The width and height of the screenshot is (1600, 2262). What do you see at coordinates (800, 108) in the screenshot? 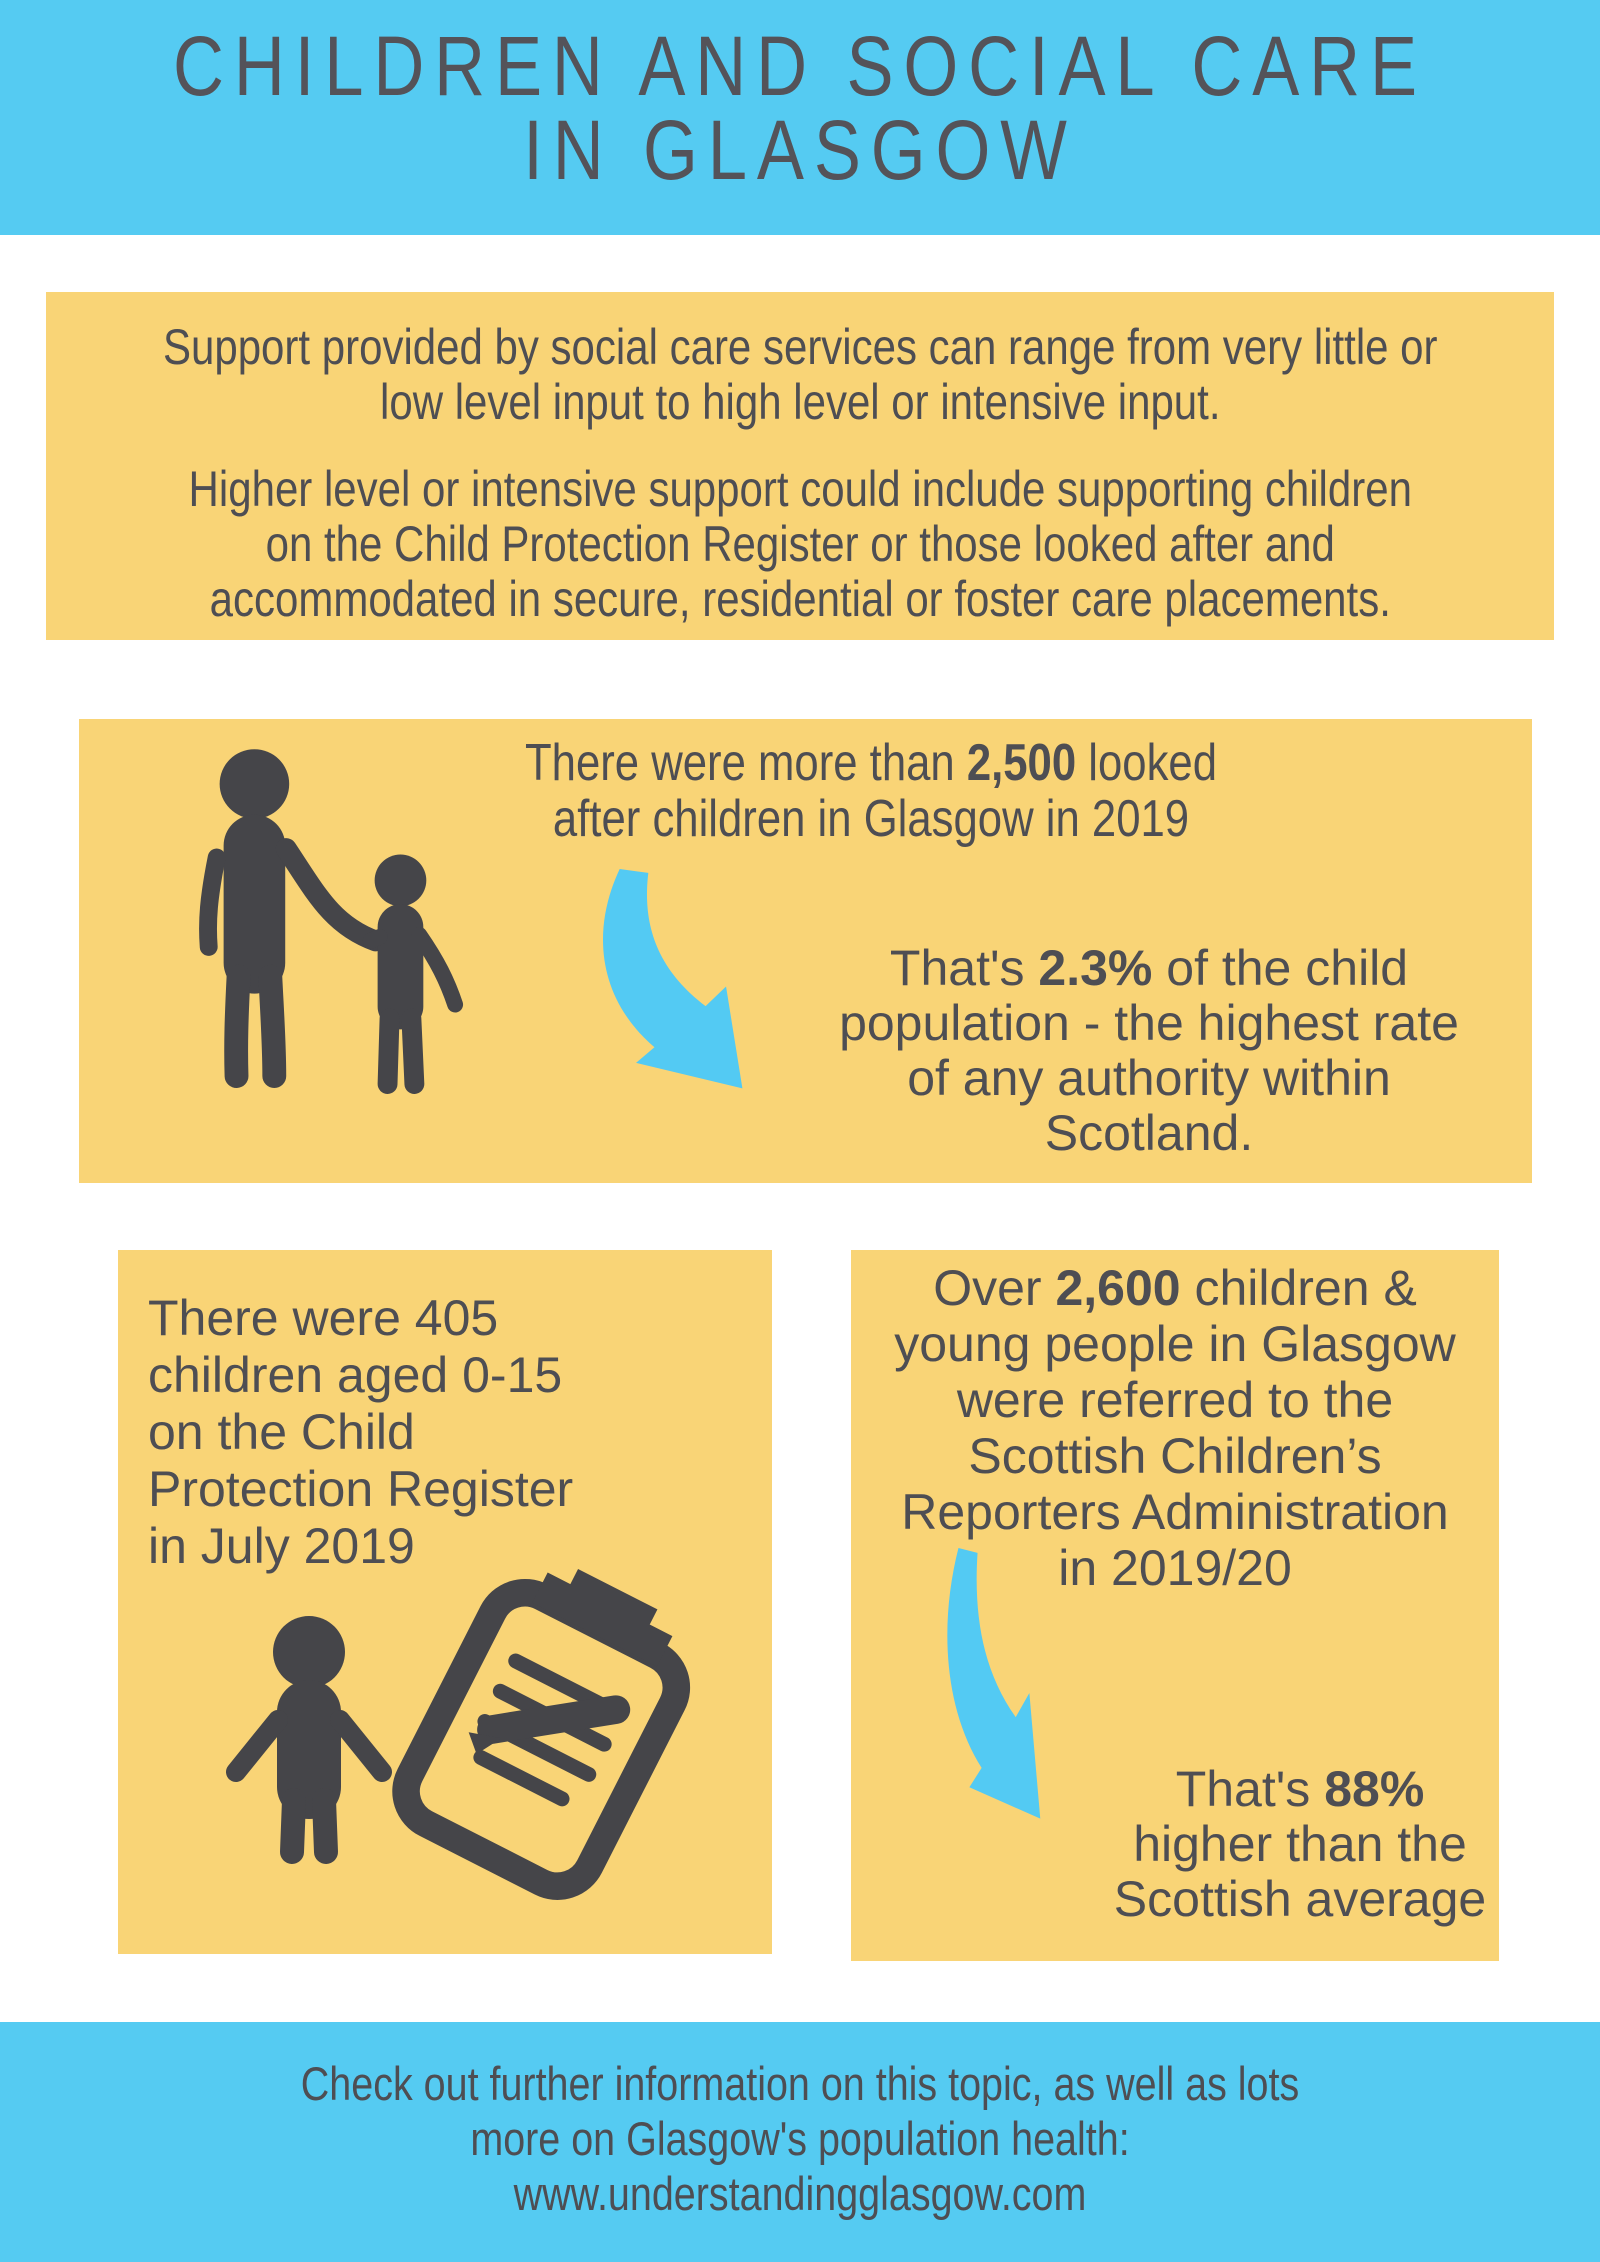
I see `page-title: CHILDREN AND SOCIAL CARE IN GLASGOW` at bounding box center [800, 108].